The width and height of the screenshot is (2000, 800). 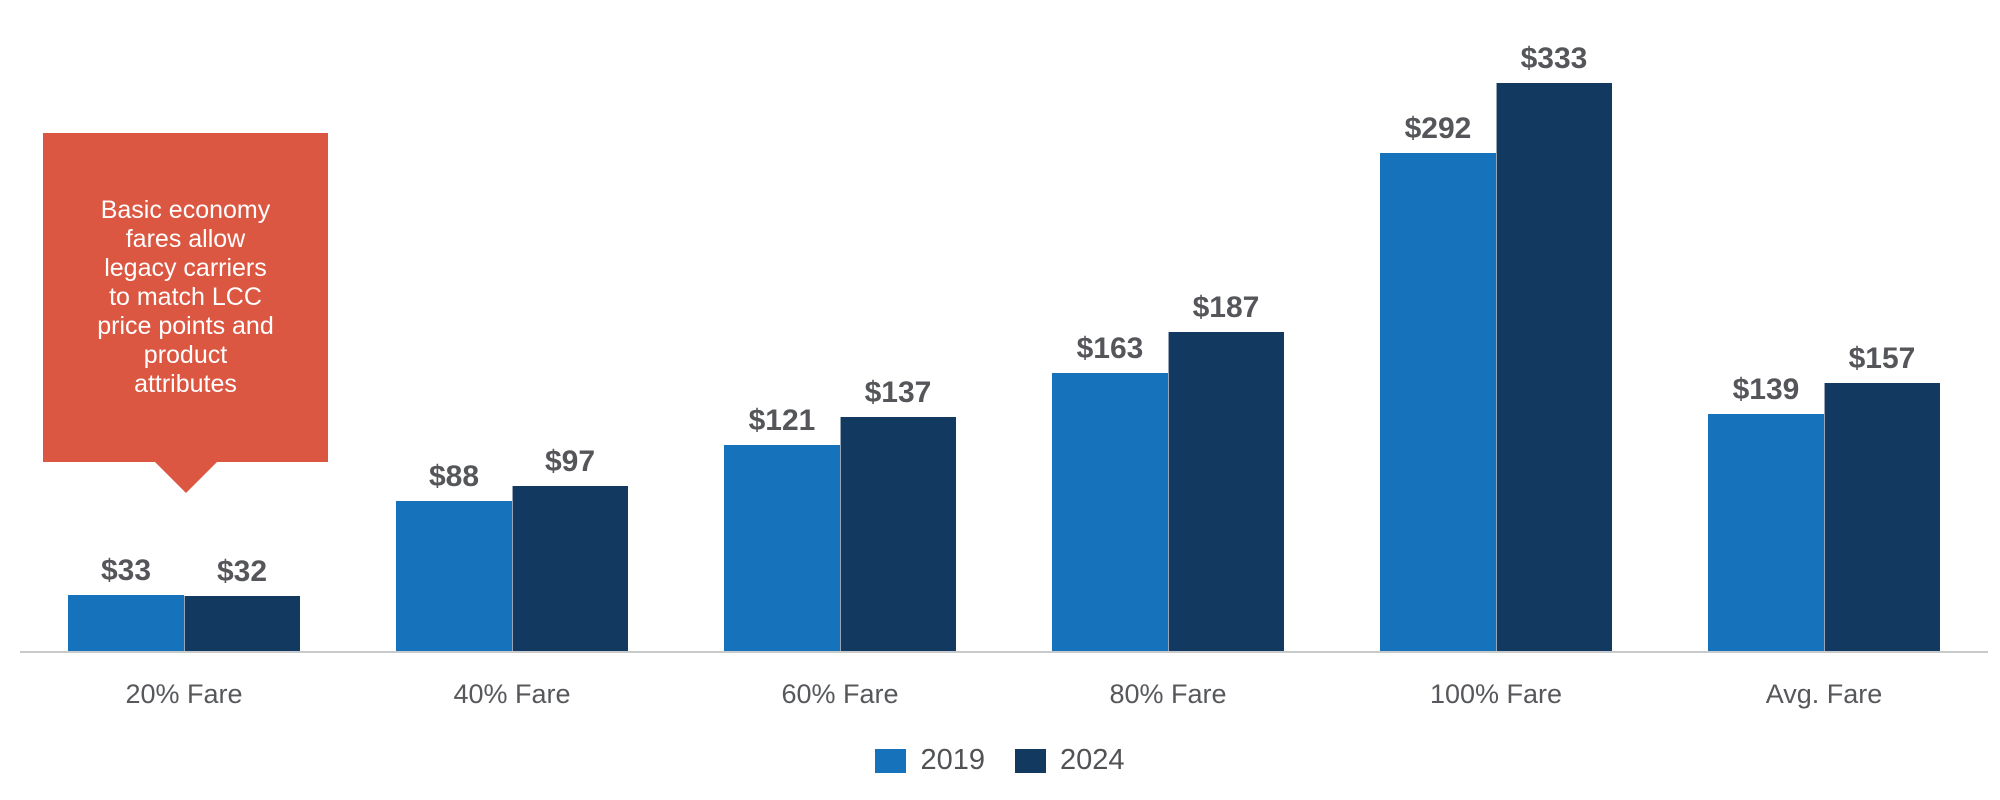 What do you see at coordinates (1766, 389) in the screenshot?
I see `value-label: $139` at bounding box center [1766, 389].